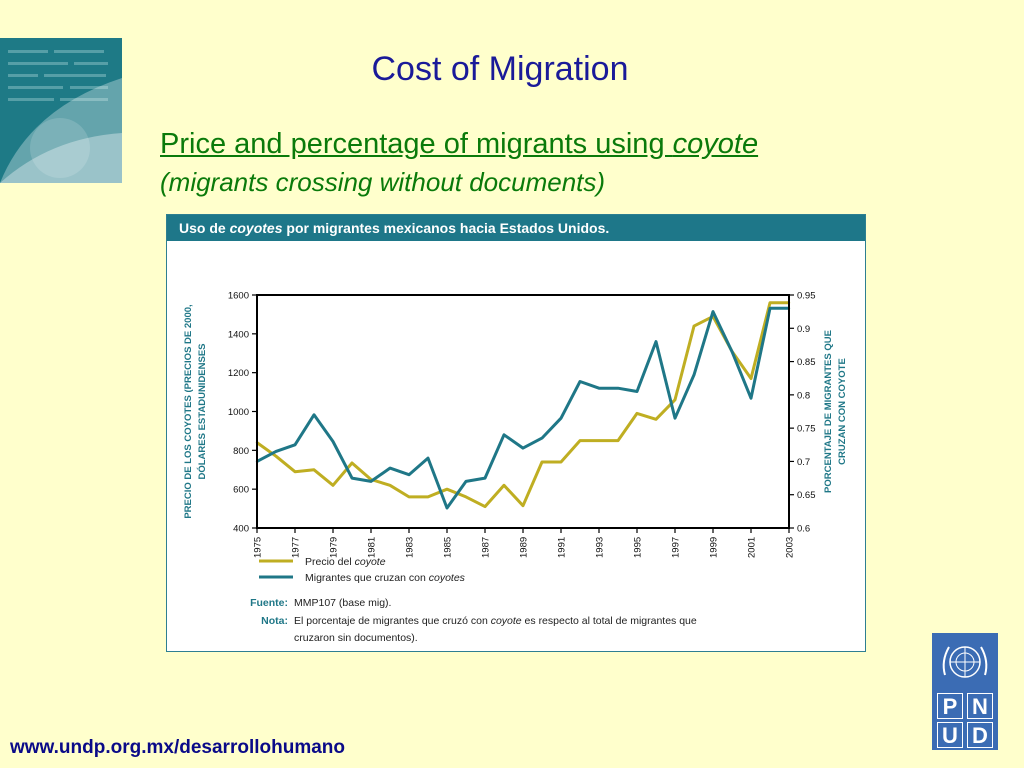  What do you see at coordinates (356, 638) in the screenshot?
I see `nota-text-line2: cruzaron sin documentos).` at bounding box center [356, 638].